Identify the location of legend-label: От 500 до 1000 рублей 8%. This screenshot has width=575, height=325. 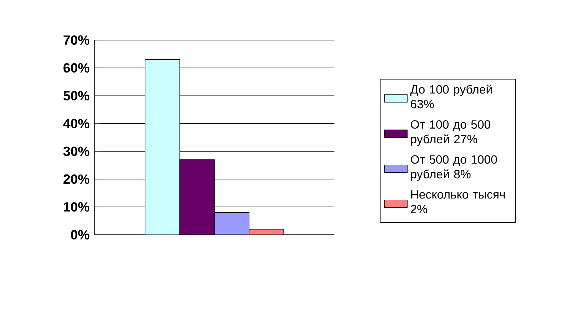
(454, 168).